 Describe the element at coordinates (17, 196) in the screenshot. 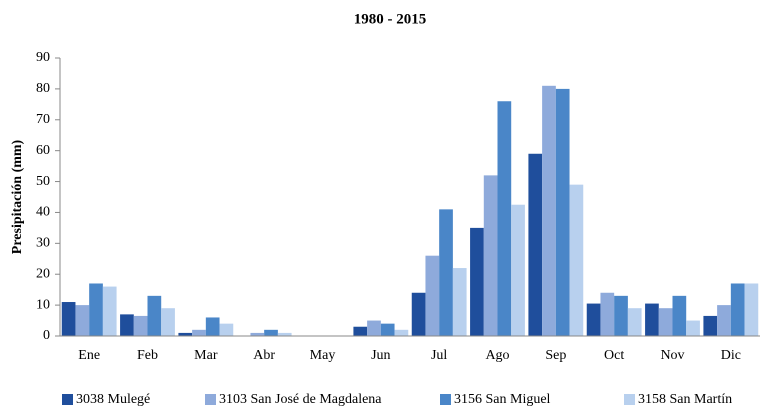

I see `y-axis-label: Presipitación (mm)` at that location.